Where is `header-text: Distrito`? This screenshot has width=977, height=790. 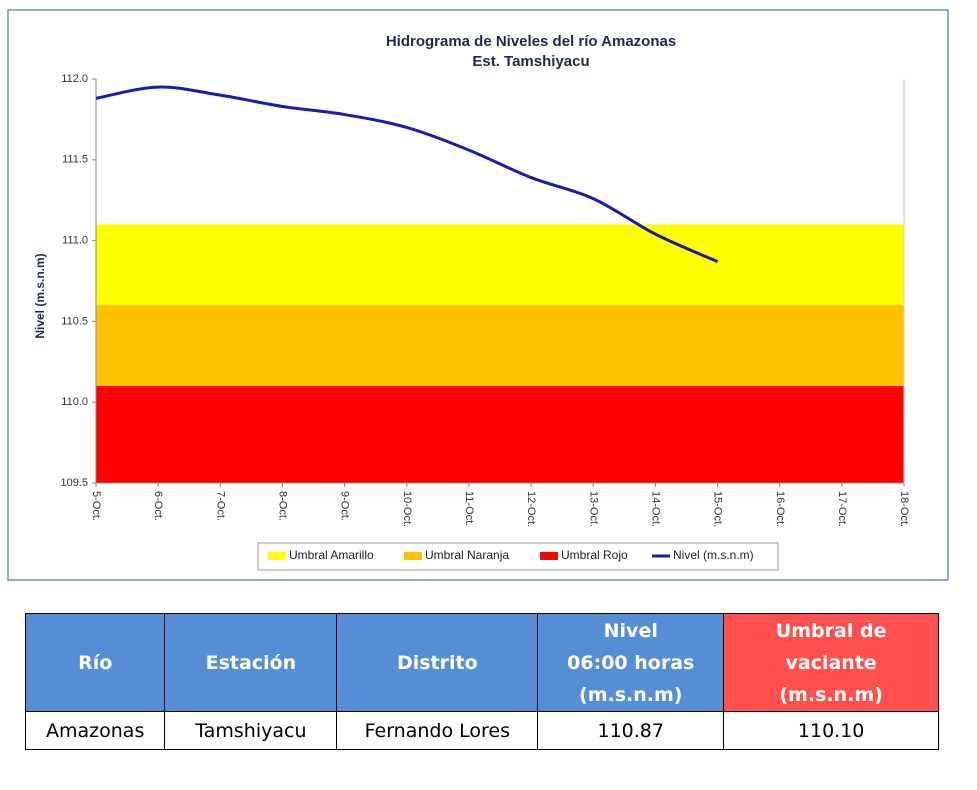
header-text: Distrito is located at coordinates (437, 662).